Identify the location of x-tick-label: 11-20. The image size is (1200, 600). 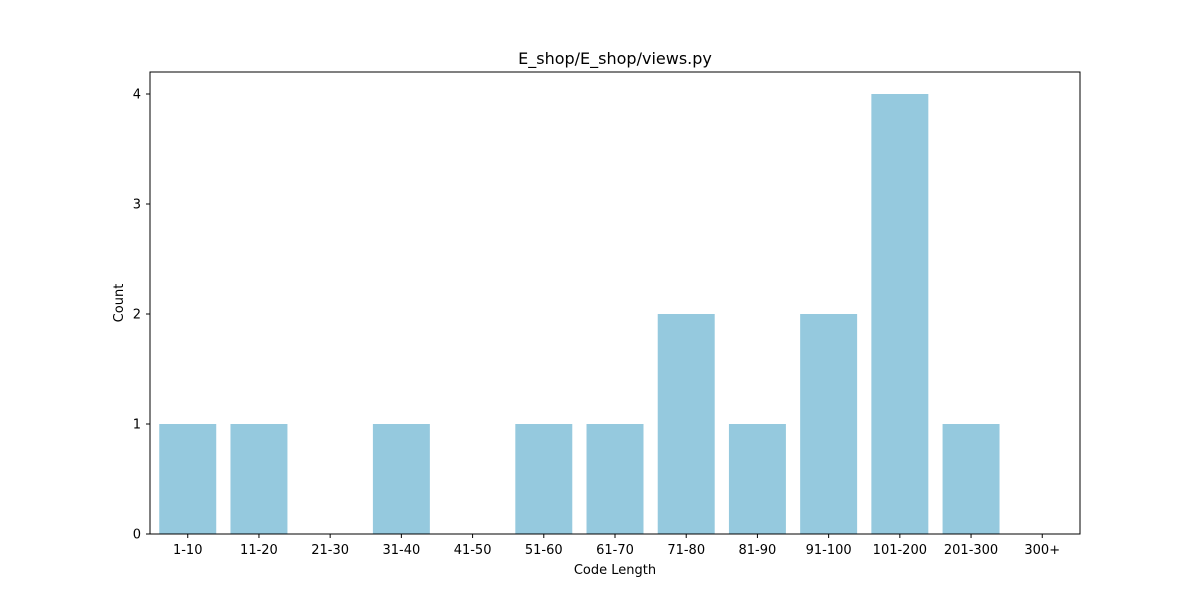
(259, 550).